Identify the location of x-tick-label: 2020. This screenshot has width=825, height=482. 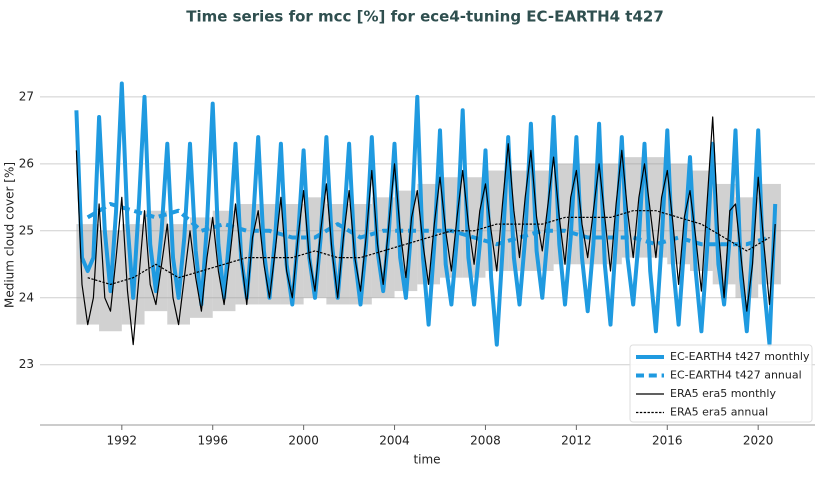
(758, 441).